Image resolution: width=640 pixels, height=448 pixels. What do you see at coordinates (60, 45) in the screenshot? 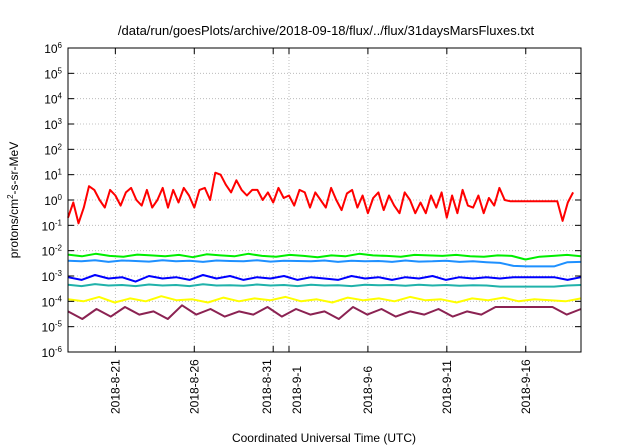
I see `y-tick-label-exp: 6` at bounding box center [60, 45].